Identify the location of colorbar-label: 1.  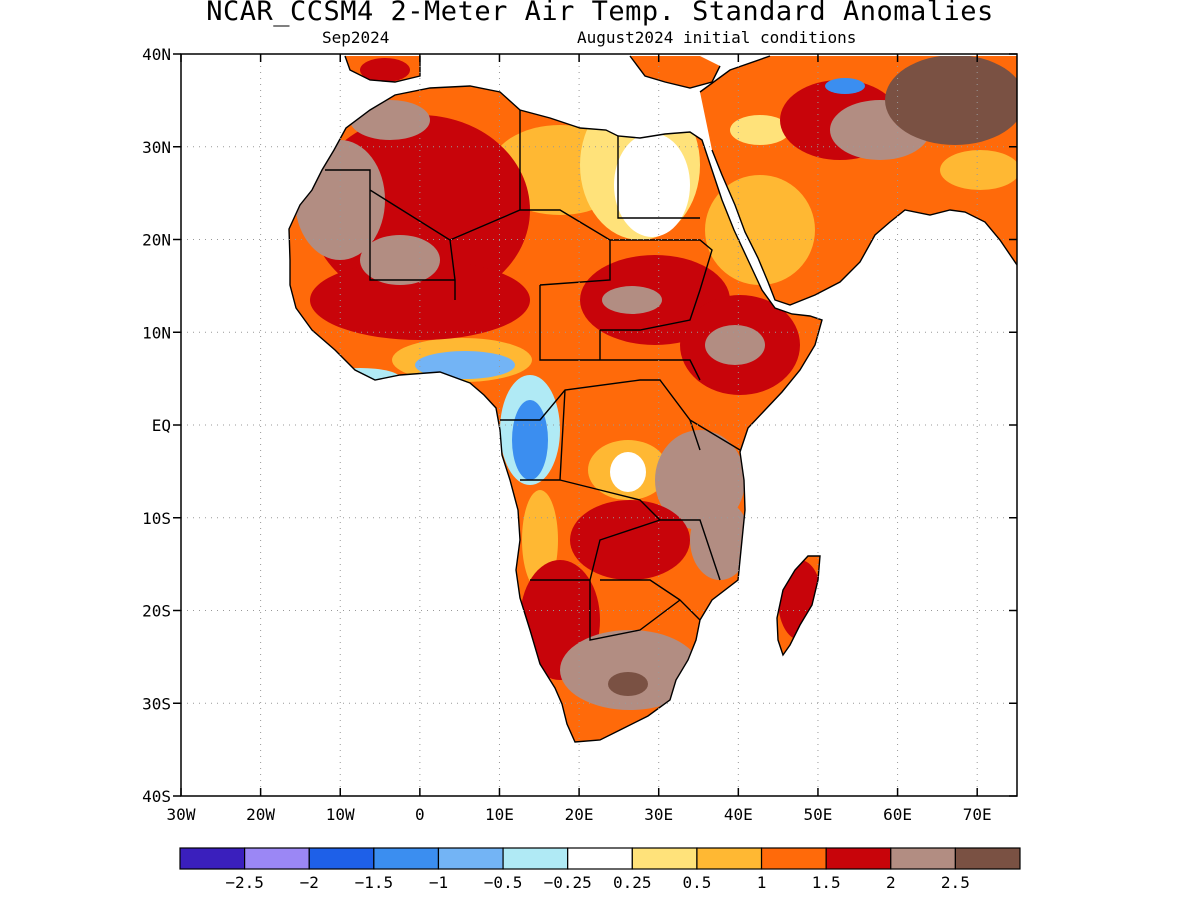
(762, 882).